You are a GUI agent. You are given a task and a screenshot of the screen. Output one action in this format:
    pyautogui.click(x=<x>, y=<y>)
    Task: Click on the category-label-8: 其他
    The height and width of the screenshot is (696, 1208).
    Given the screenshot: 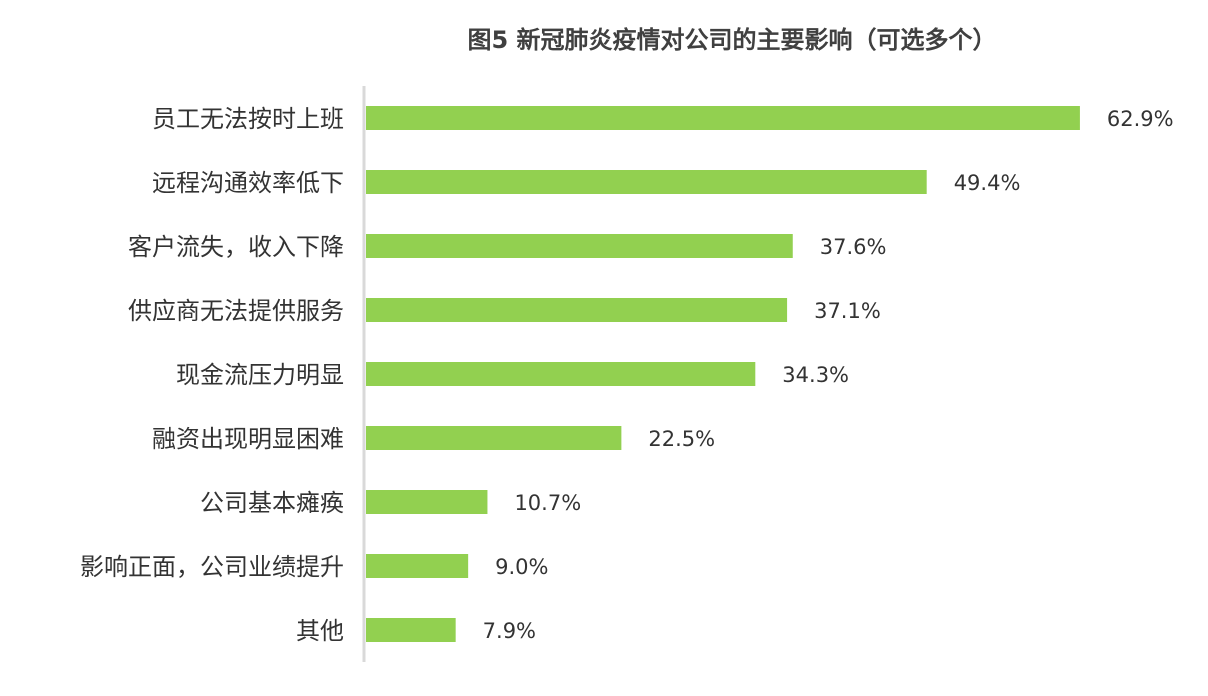 What is the action you would take?
    pyautogui.click(x=320, y=631)
    